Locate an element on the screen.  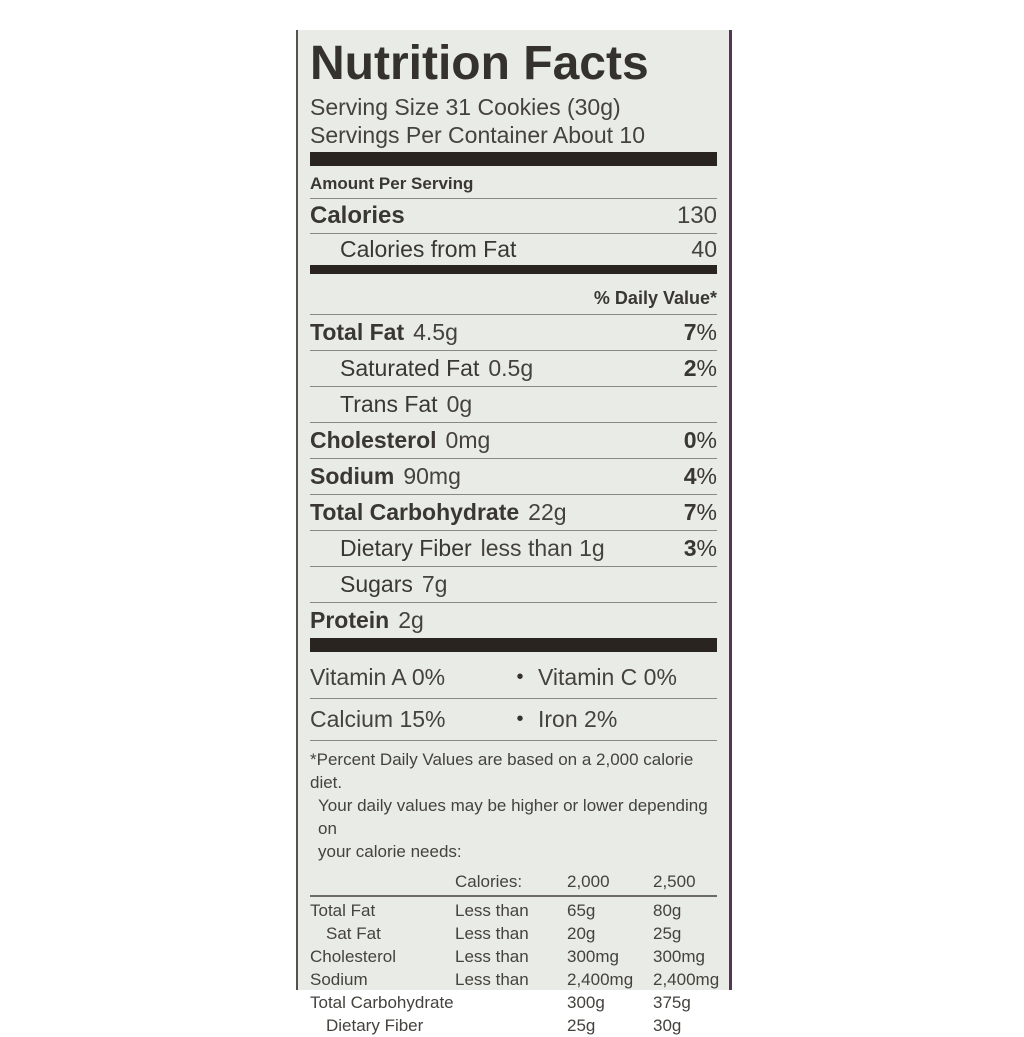
row-2000-value: 20g is located at coordinates (581, 933).